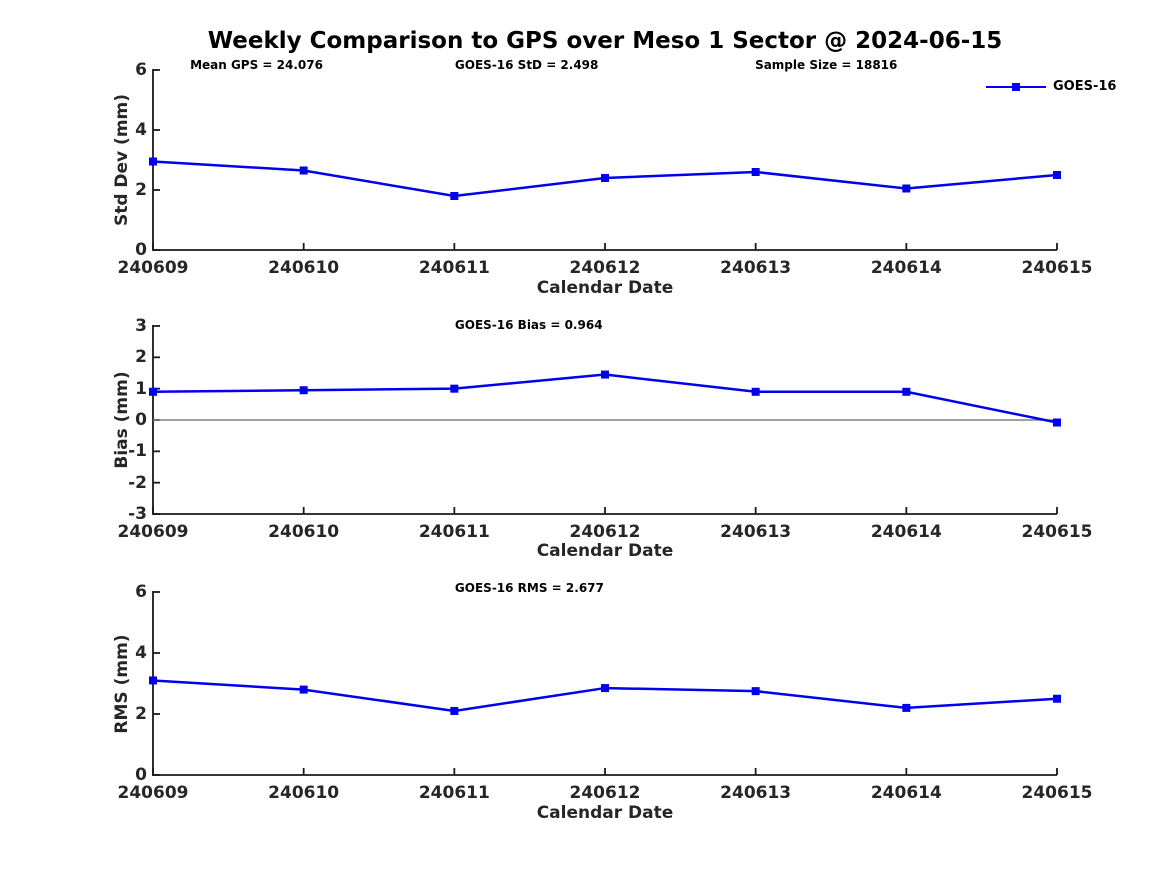  What do you see at coordinates (256, 65) in the screenshot?
I see `stats-annotation: Mean GPS = 24.076` at bounding box center [256, 65].